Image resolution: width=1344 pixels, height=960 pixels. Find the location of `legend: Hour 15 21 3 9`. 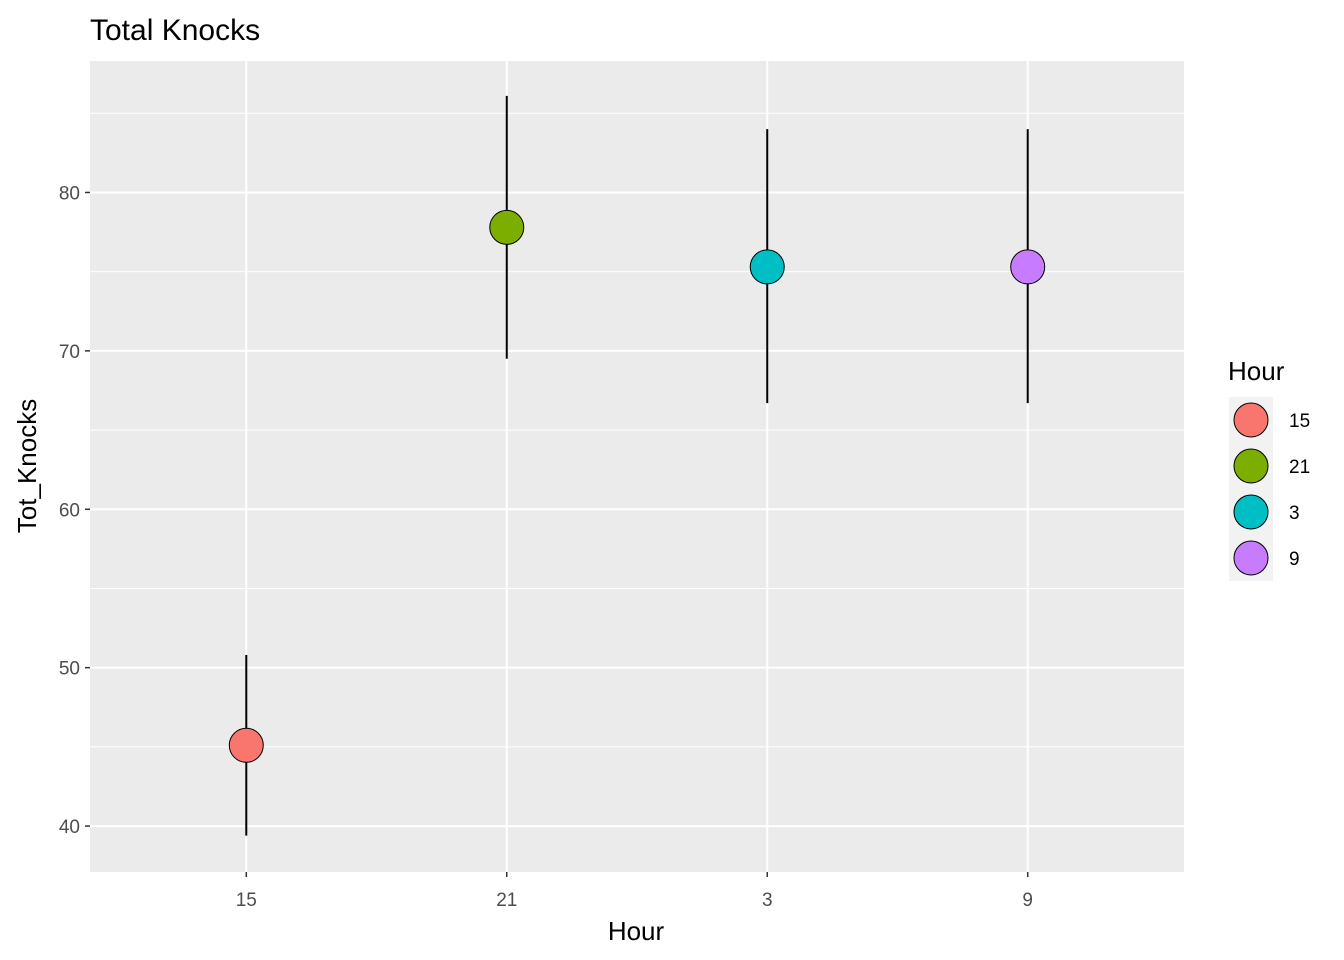

legend: Hour 15 21 3 9 is located at coordinates (1269, 468).